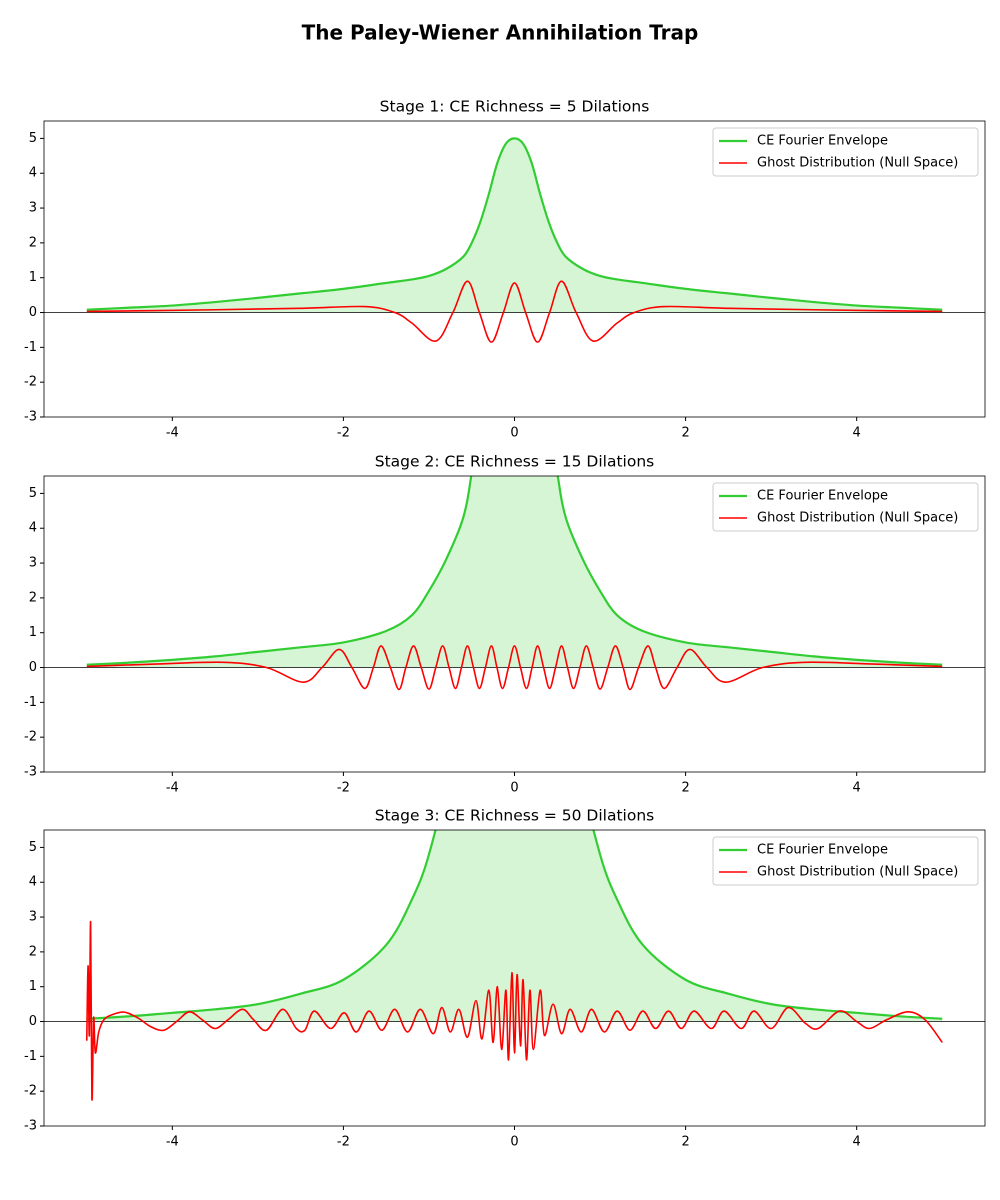 The width and height of the screenshot is (1000, 1200). Describe the element at coordinates (515, 462) in the screenshot. I see `subplot-title: Stage 2: CE Richness = 15 Dilations` at that location.